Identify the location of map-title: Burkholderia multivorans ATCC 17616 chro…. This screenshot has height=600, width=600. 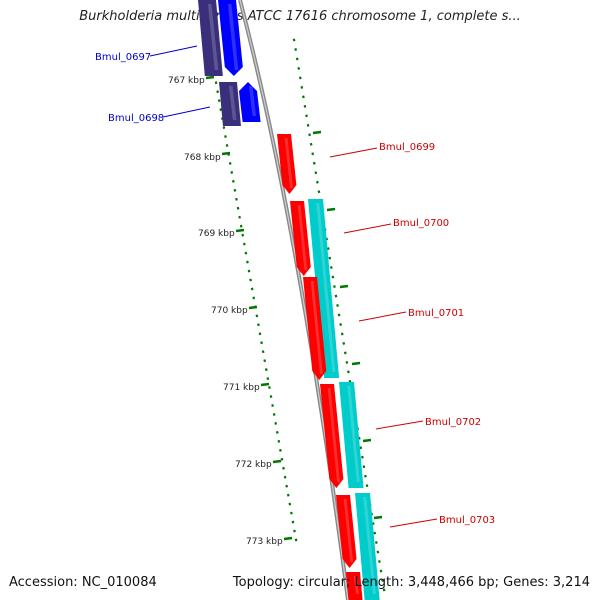
(300, 16).